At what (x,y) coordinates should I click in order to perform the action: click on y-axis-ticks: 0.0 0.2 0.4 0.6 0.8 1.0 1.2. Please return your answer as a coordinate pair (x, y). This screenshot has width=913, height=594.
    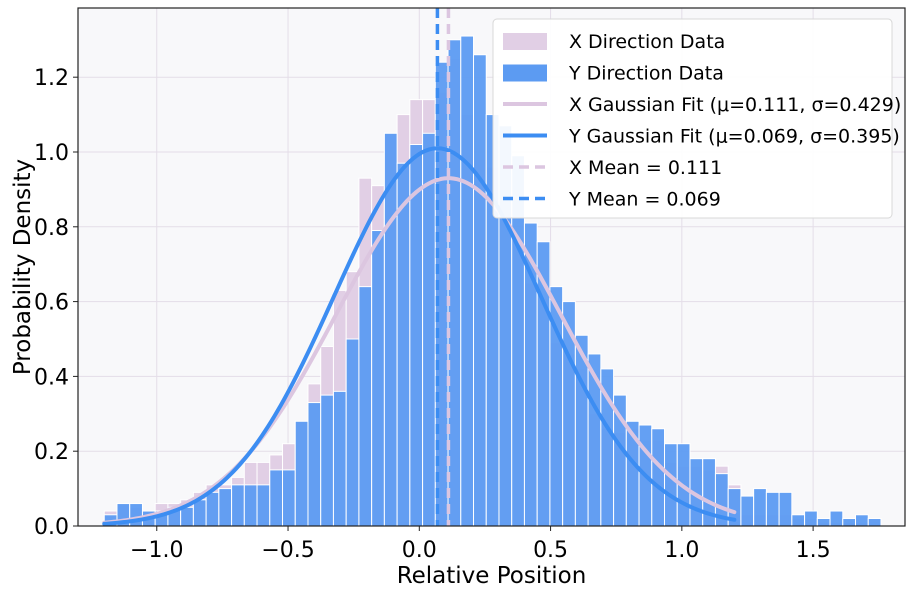
    Looking at the image, I should click on (56, 303).